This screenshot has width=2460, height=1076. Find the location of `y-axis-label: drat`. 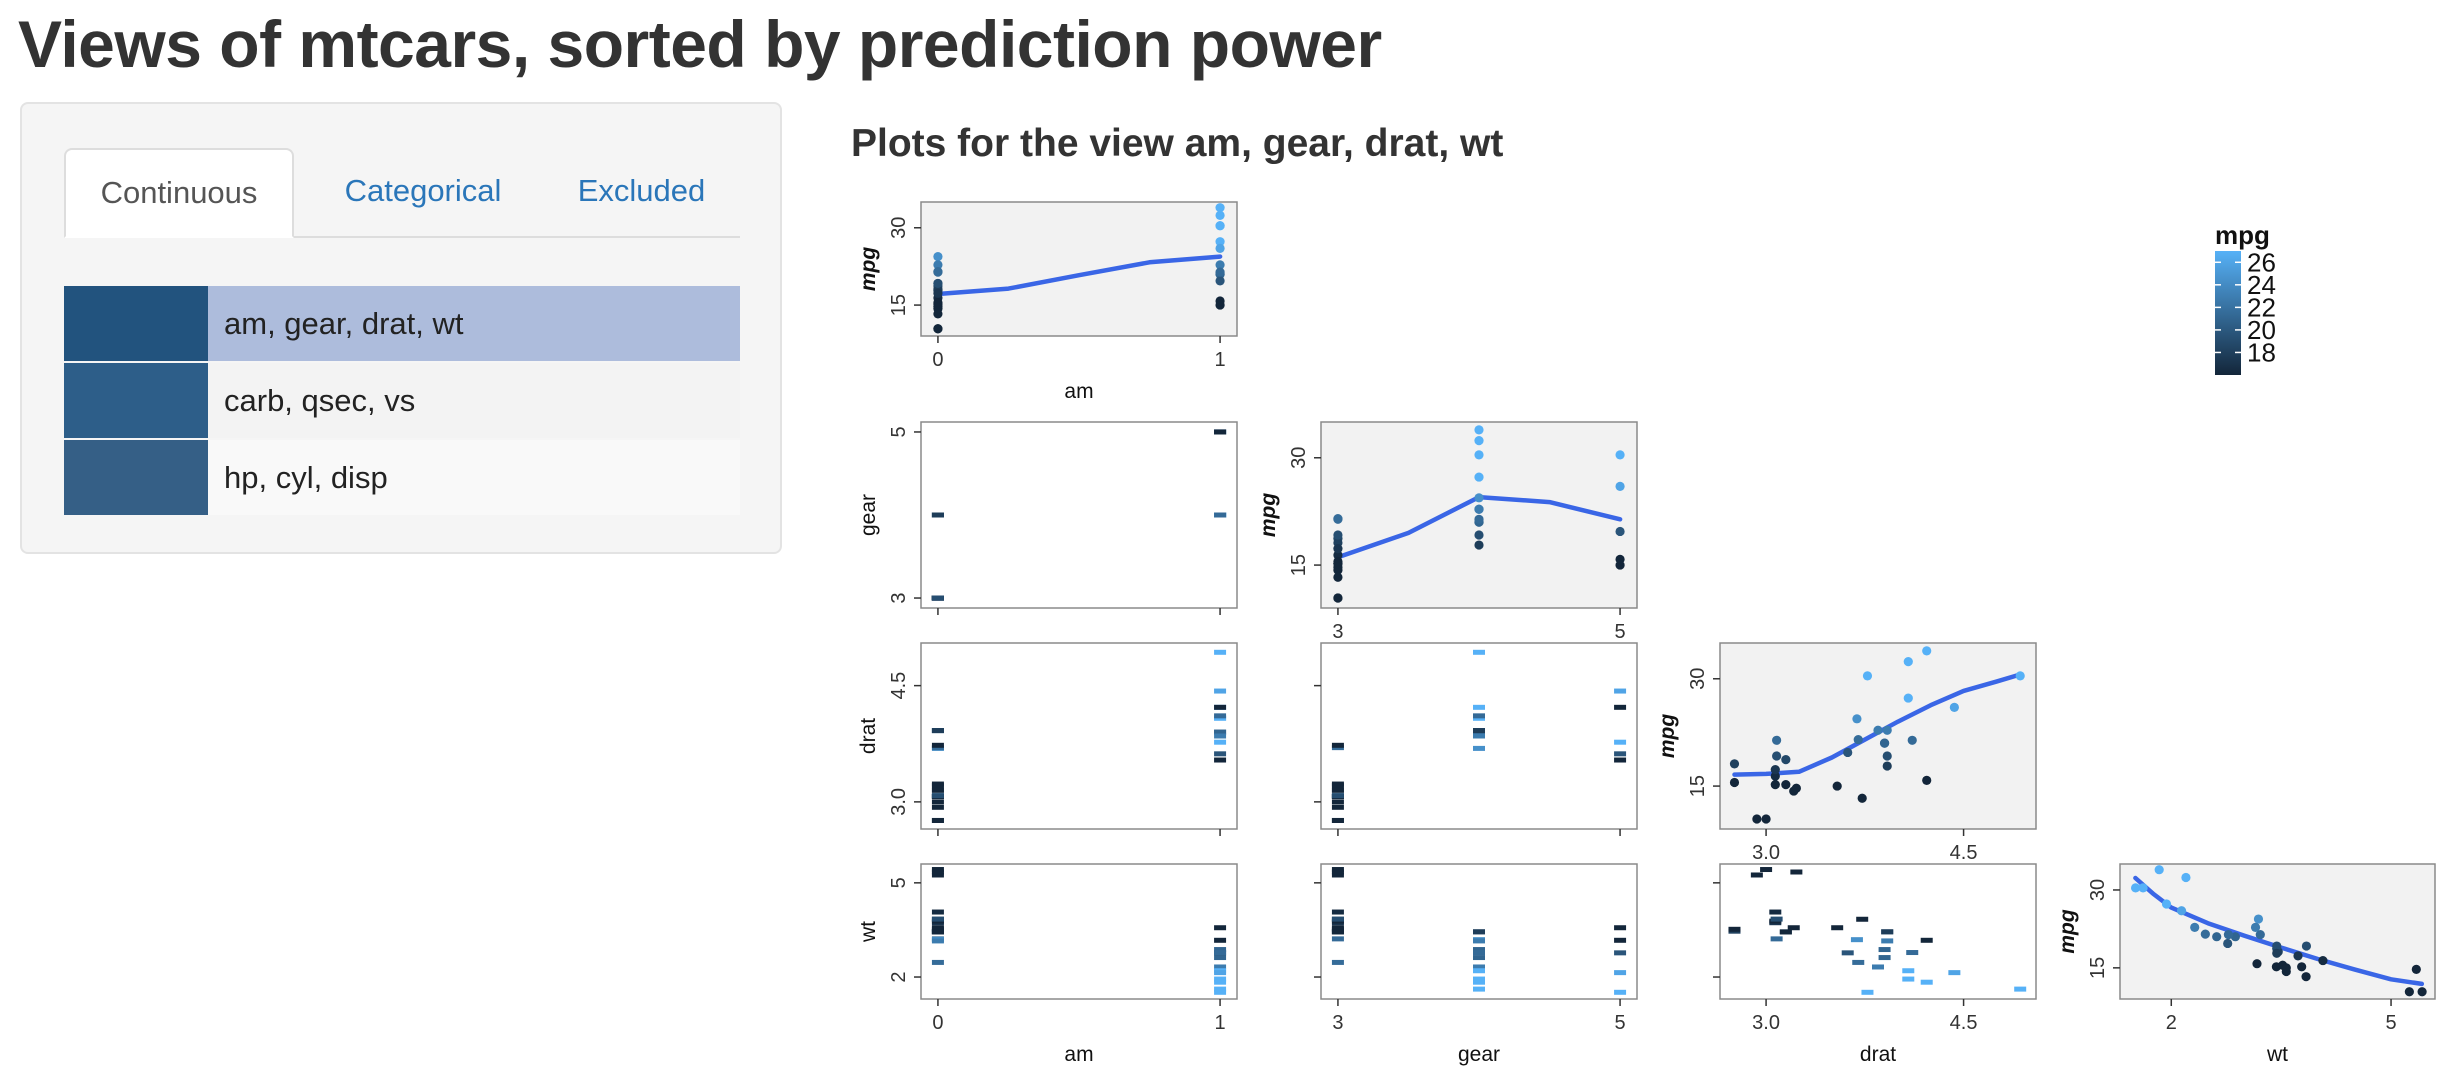

y-axis-label: drat is located at coordinates (868, 736).